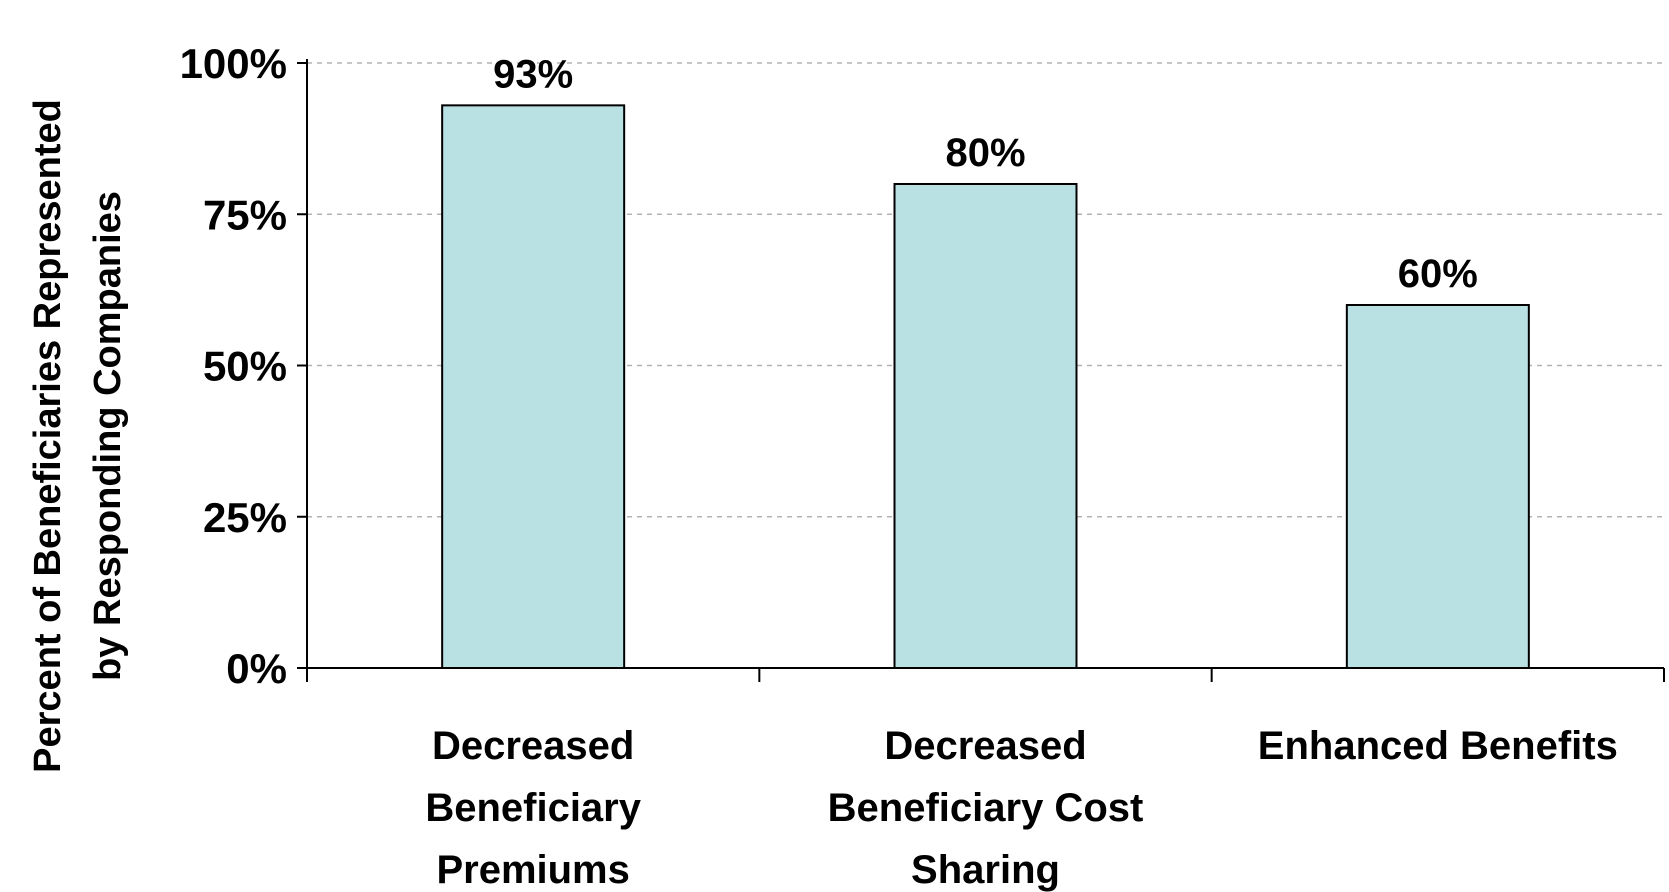  I want to click on category-label: Enhanced Benefits, so click(1438, 746).